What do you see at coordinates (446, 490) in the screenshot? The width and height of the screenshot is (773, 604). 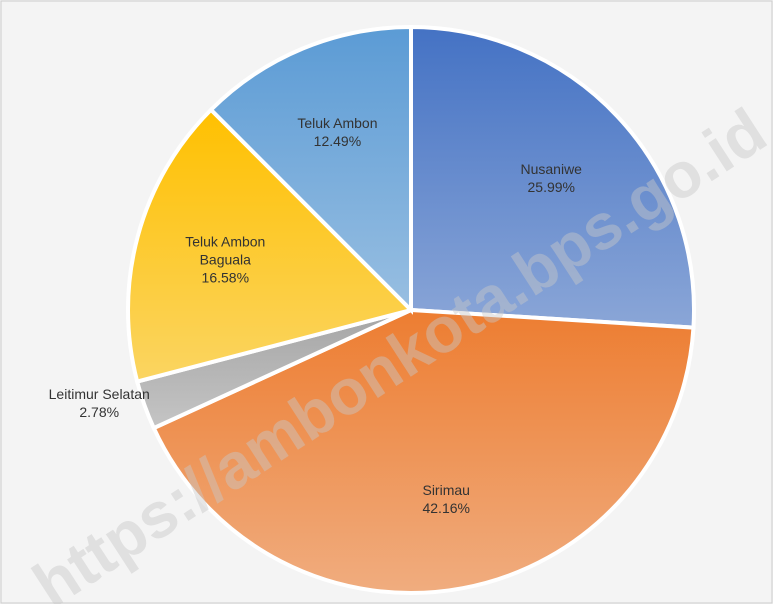 I see `slice-label: Sirimau` at bounding box center [446, 490].